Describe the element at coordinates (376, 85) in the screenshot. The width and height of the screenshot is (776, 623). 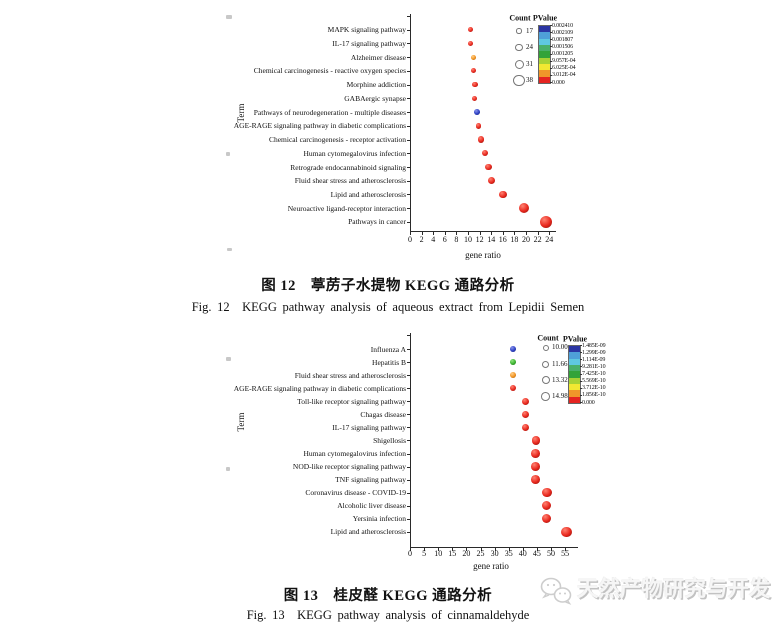
I see `term-label: Morphine addiction` at that location.